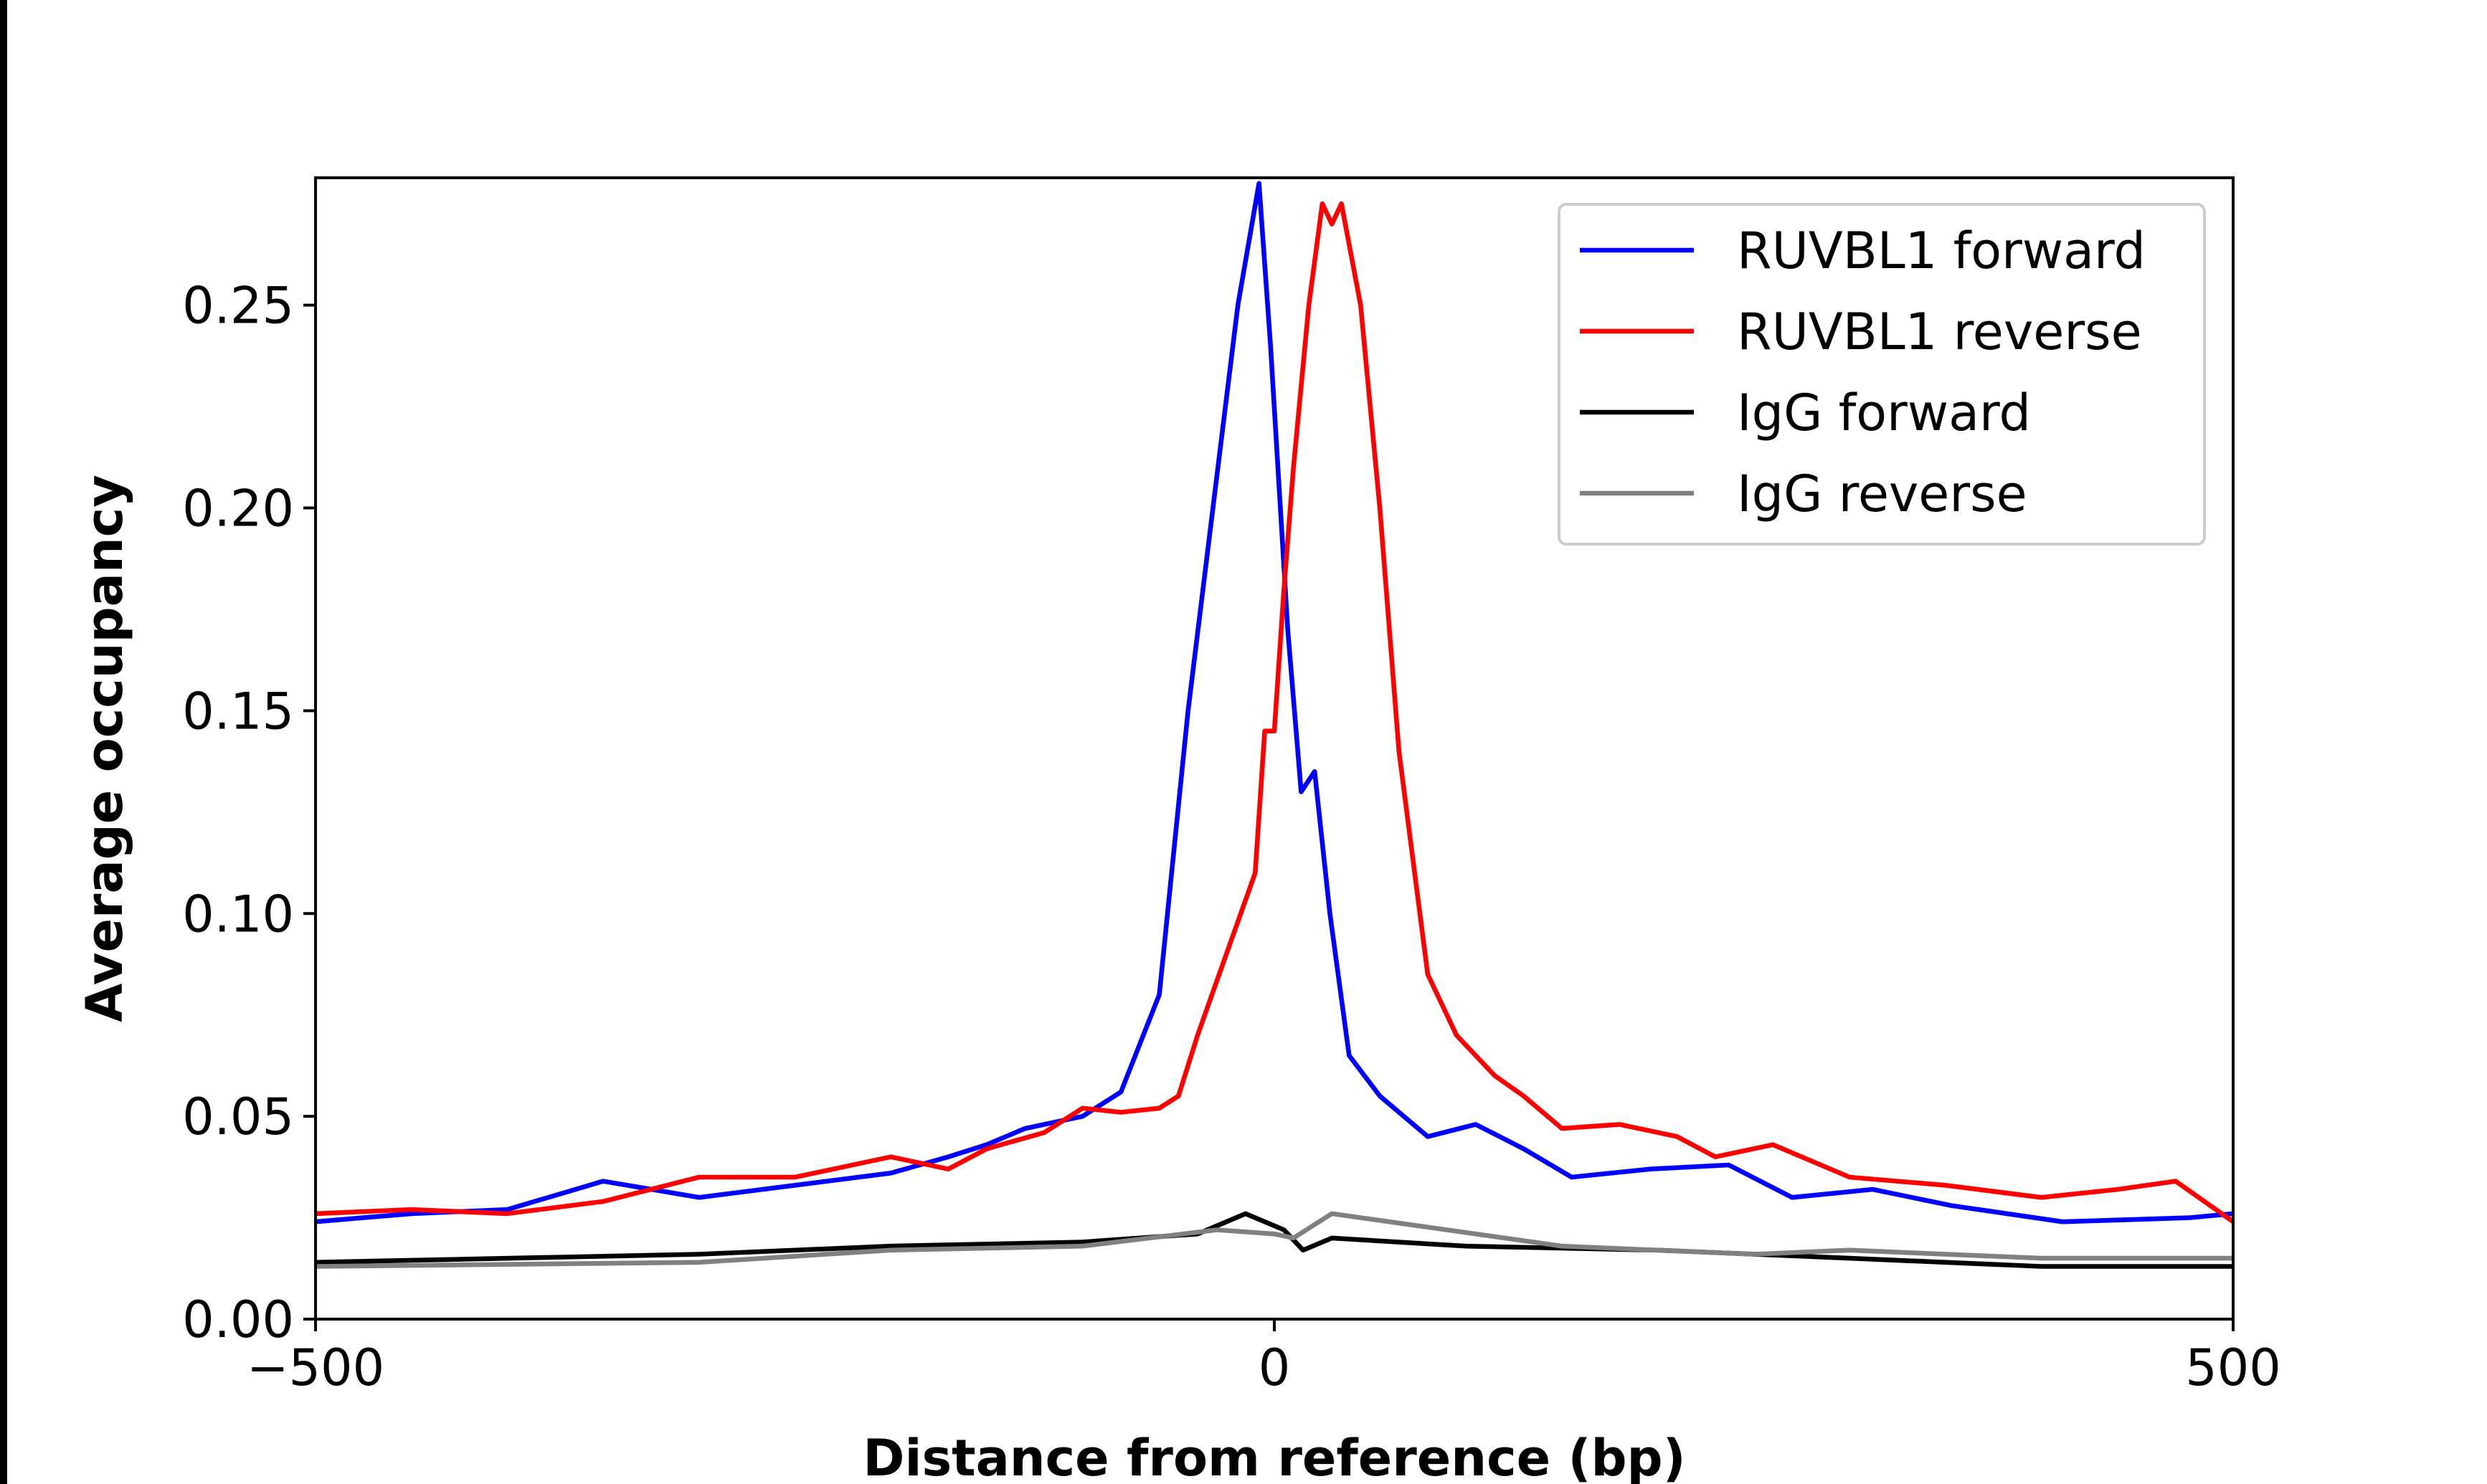 The height and width of the screenshot is (1484, 2487). Describe the element at coordinates (238, 914) in the screenshot. I see `y-tick-label: 0.10` at that location.